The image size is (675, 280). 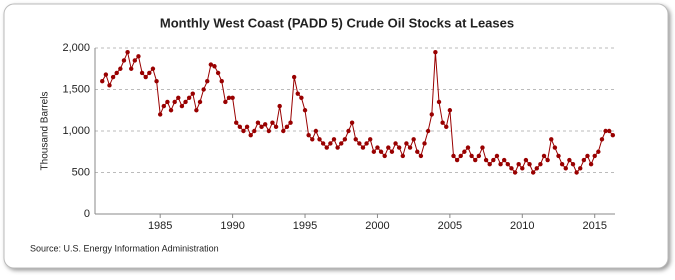 I want to click on x-tick-label: 1995, so click(x=305, y=226).